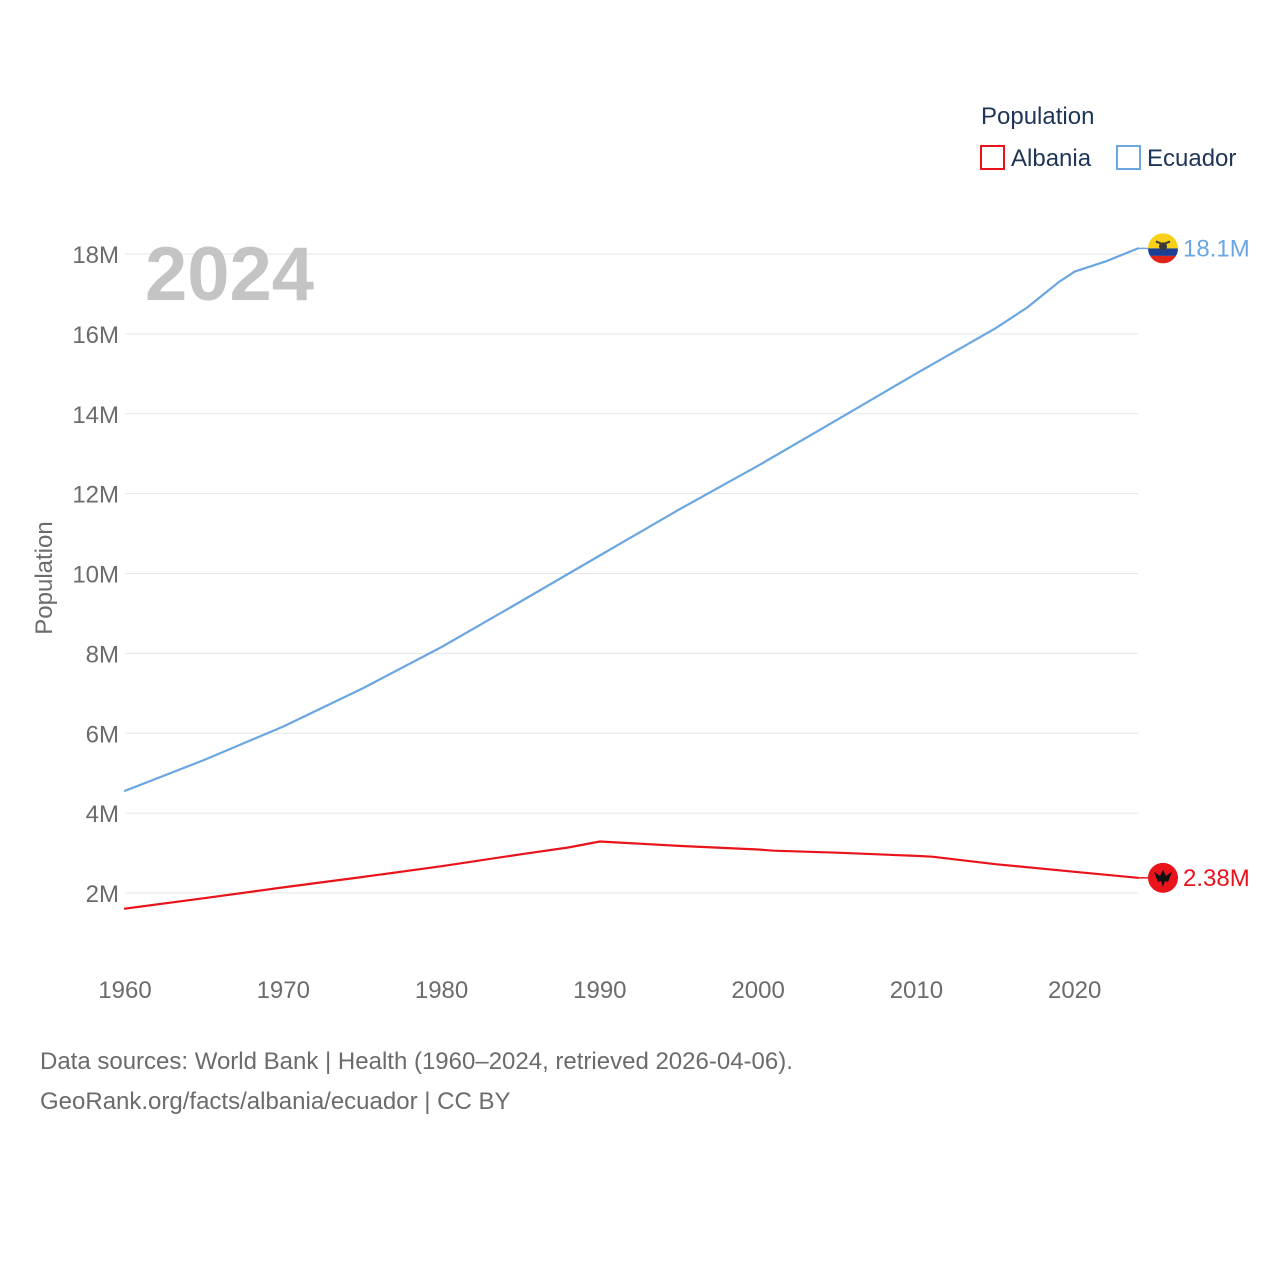  Describe the element at coordinates (95, 255) in the screenshot. I see `y-tick-label: 18M` at that location.